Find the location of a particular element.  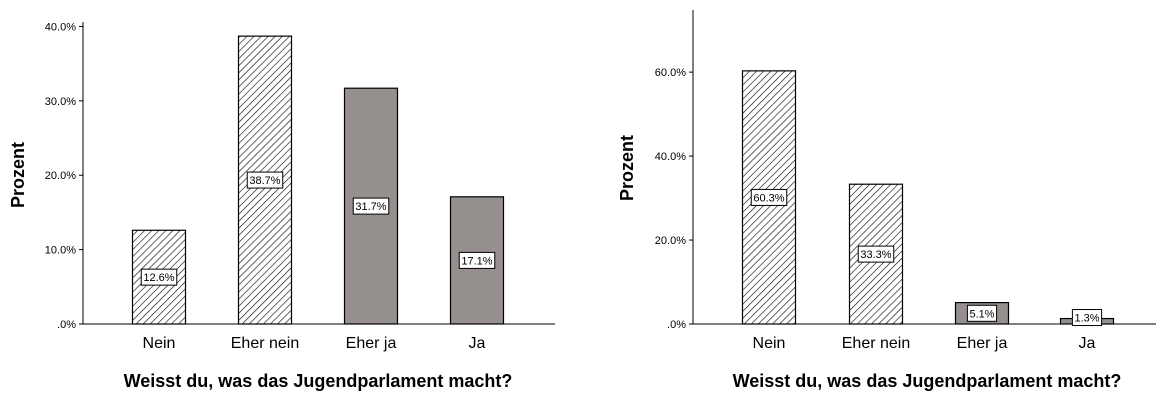

data-label: 1.3% is located at coordinates (1086, 319).